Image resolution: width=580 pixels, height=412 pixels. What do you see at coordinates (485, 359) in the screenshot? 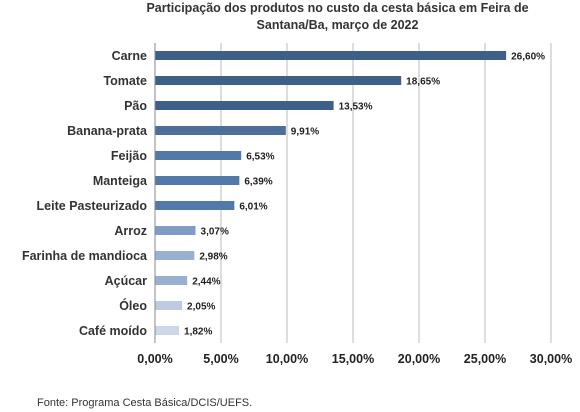
I see `x-tick-label: 25,00%` at bounding box center [485, 359].